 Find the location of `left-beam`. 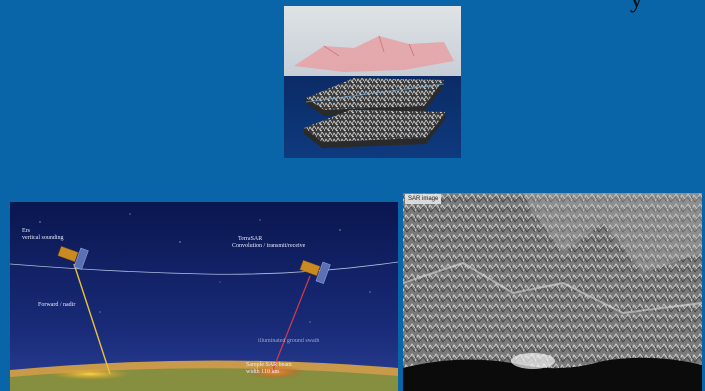

left-beam is located at coordinates (92, 319).